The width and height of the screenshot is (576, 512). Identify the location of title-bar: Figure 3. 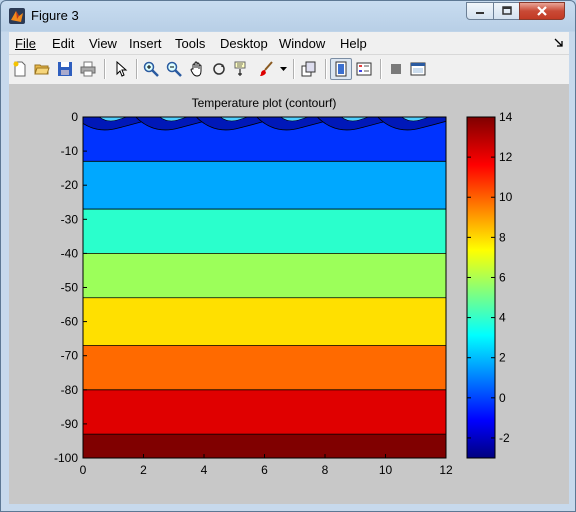
(288, 16).